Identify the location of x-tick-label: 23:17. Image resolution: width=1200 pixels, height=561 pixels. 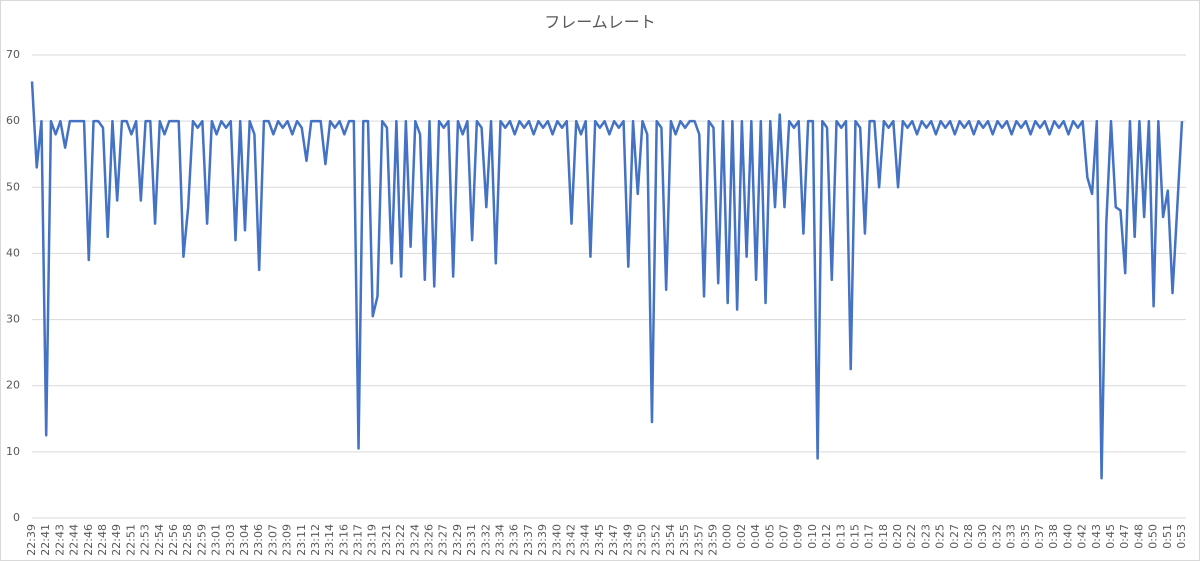
(358, 540).